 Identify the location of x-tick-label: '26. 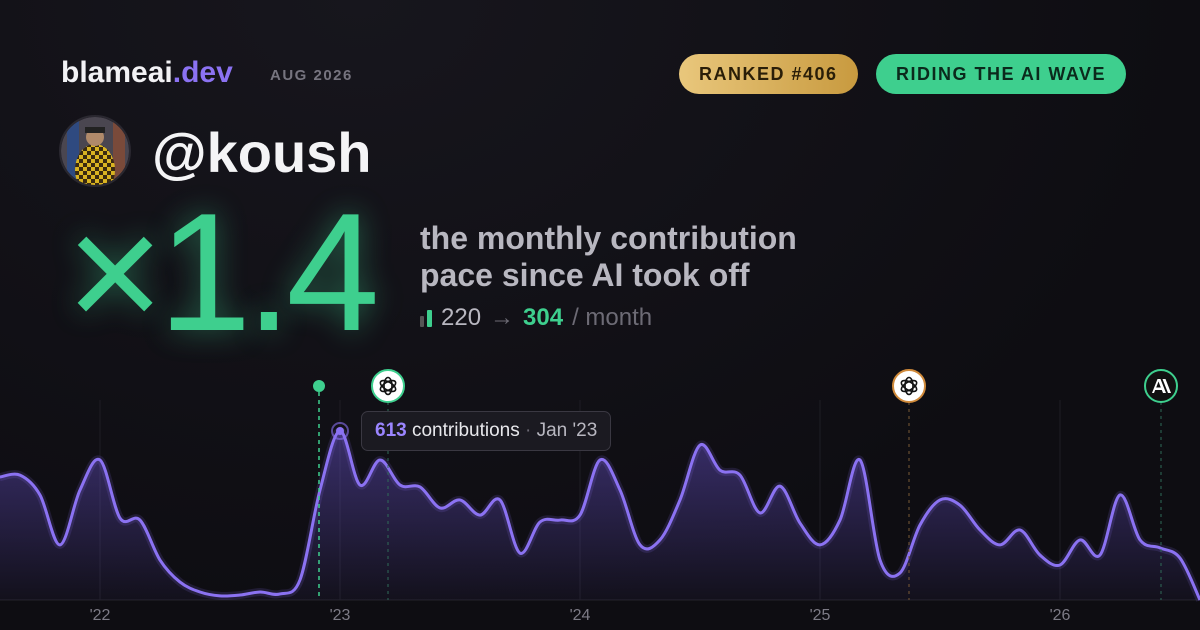
(1060, 615).